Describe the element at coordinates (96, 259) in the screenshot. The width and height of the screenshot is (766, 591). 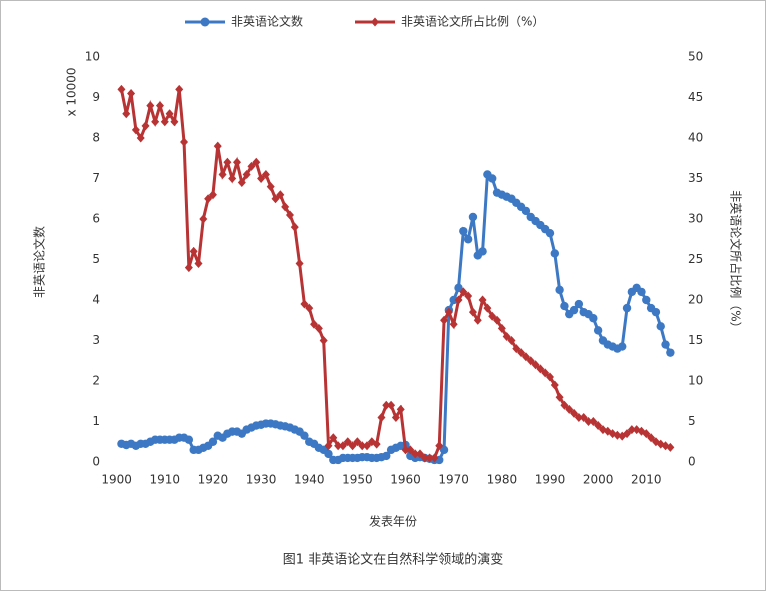
I see `y-tick-label: 5` at that location.